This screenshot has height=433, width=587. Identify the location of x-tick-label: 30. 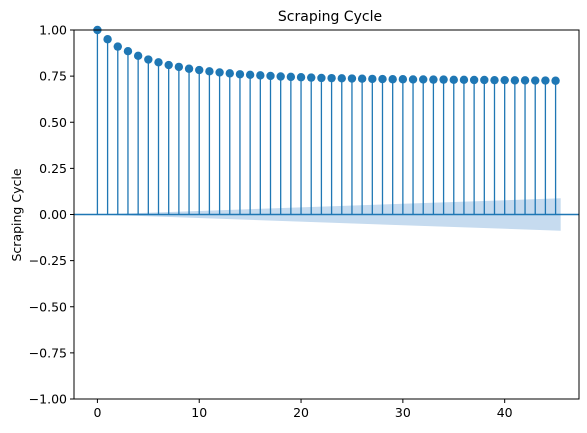
(403, 412).